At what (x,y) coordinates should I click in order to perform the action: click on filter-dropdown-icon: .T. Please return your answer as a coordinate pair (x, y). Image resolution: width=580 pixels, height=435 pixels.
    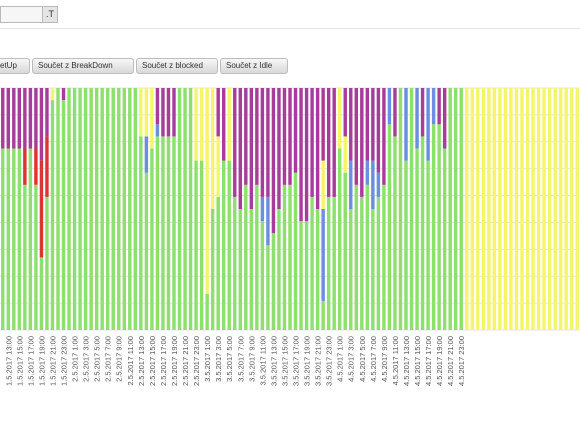
    Looking at the image, I should click on (49, 14).